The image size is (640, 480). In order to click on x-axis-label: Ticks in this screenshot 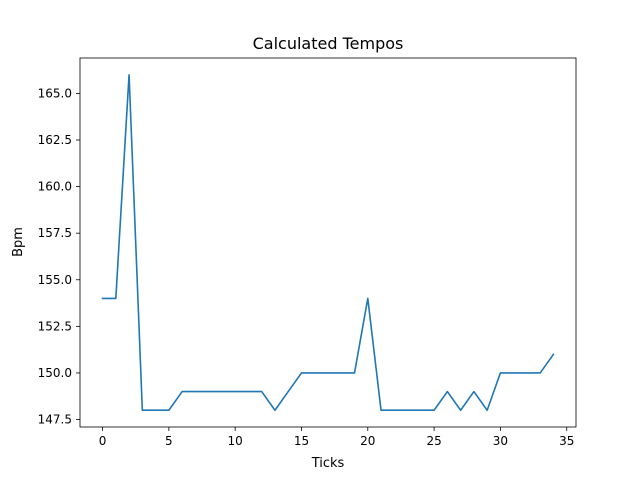, I will do `click(328, 463)`.